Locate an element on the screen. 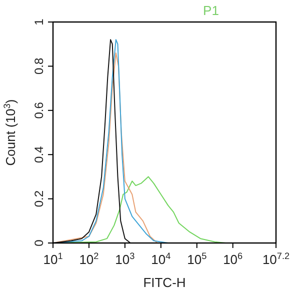 The width and height of the screenshot is (290, 296). x-tick-label: 10$^{3}$ is located at coordinates (125, 259).